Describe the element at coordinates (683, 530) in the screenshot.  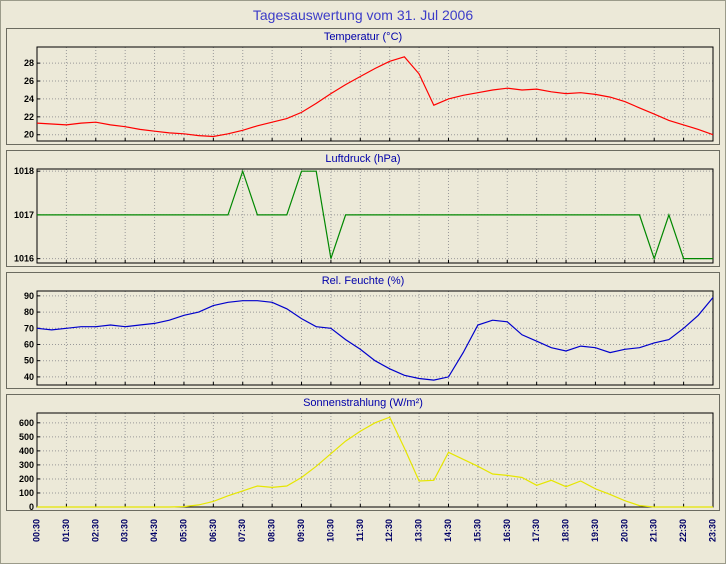
I see `x-tick-label: 22:30` at that location.